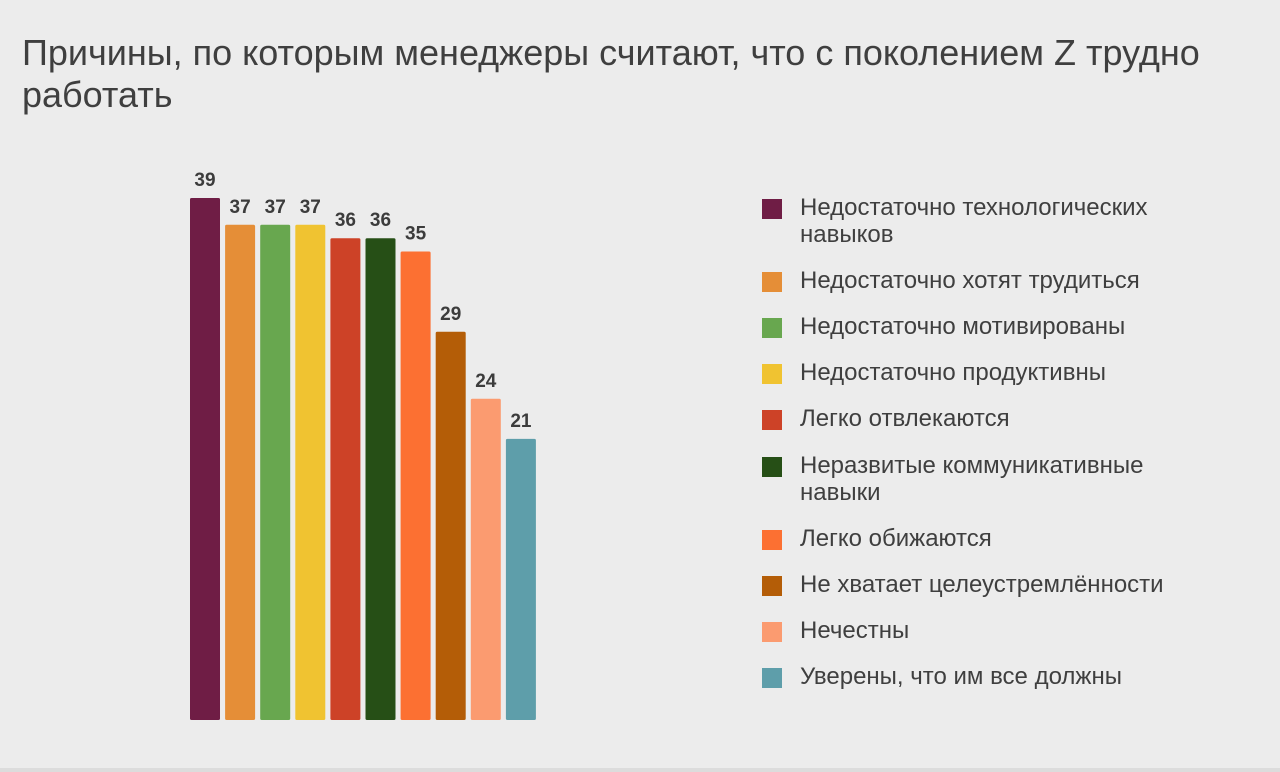 The height and width of the screenshot is (772, 1280). What do you see at coordinates (961, 676) in the screenshot?
I see `legend-label: Уверены, что им все должны` at bounding box center [961, 676].